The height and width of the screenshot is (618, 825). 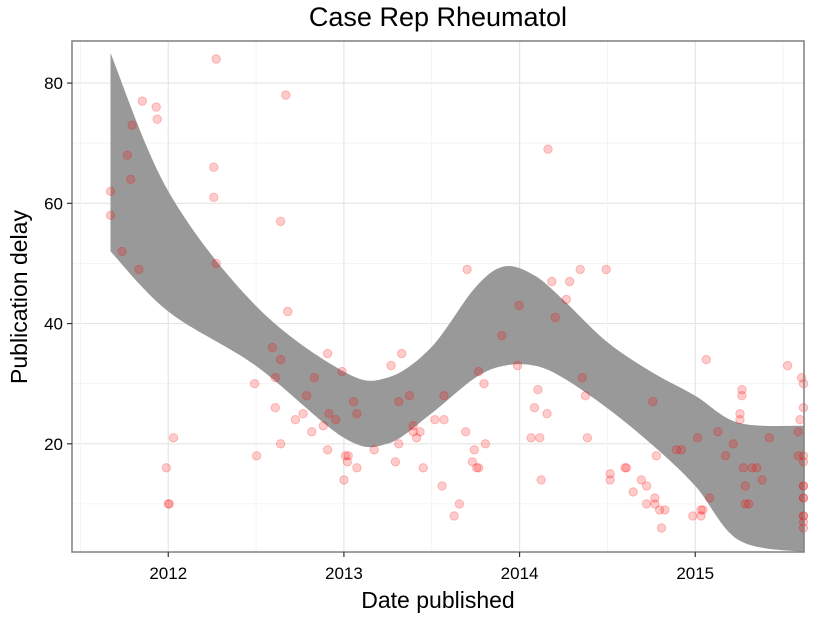 I want to click on y-tick-label: 80, so click(x=53, y=83).